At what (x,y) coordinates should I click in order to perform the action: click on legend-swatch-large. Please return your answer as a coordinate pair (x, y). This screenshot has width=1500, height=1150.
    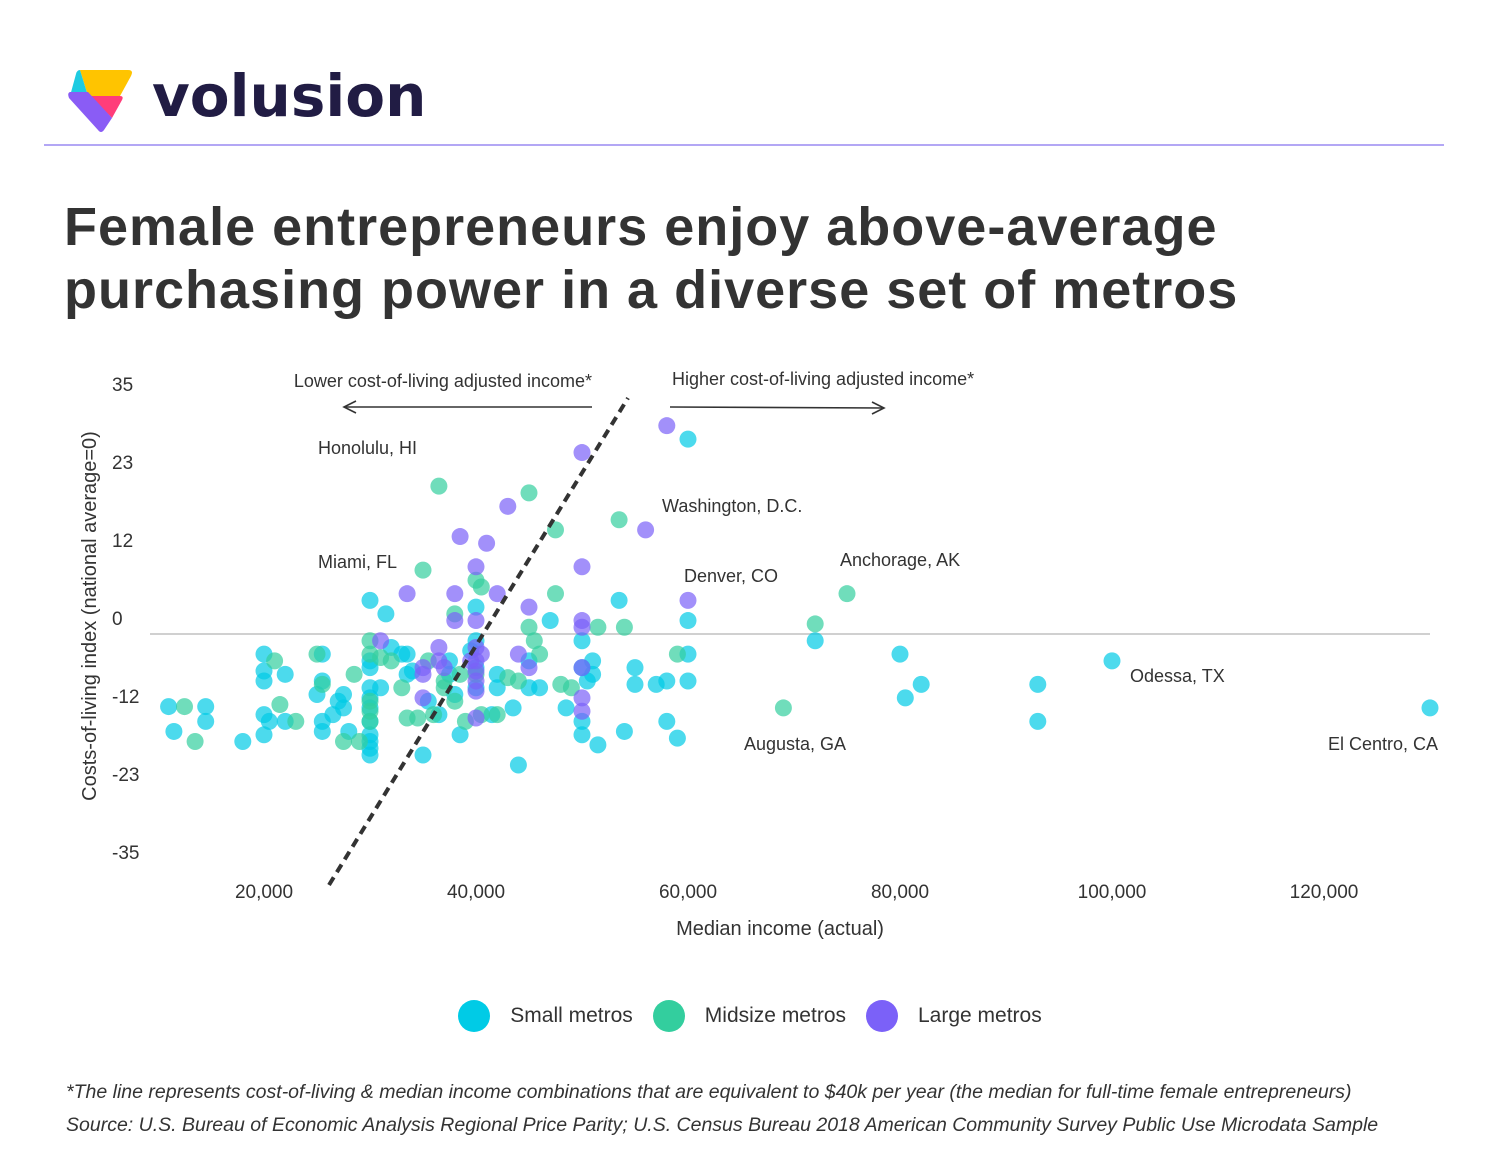
    Looking at the image, I should click on (882, 1016).